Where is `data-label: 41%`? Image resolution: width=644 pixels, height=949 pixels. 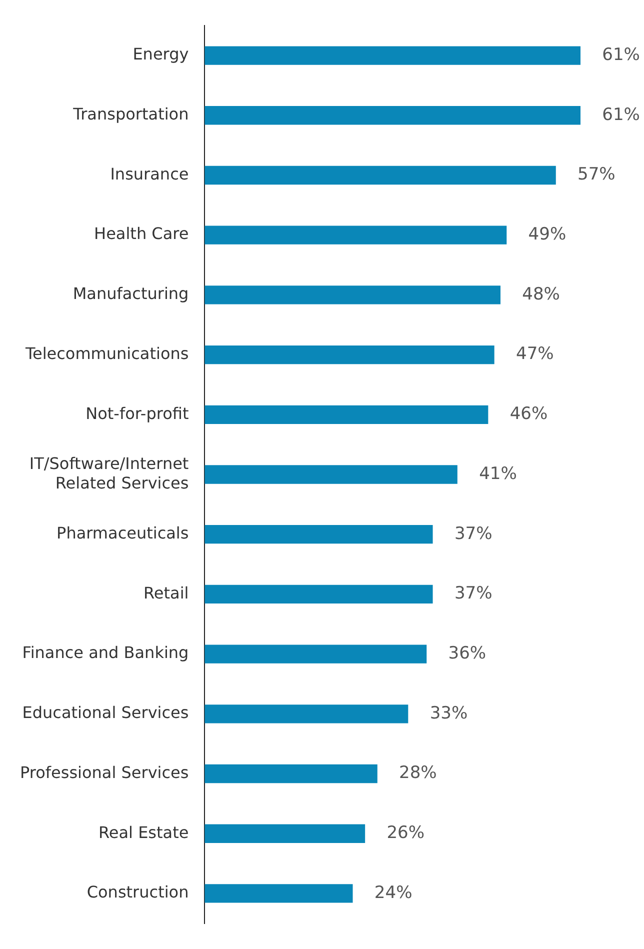 data-label: 41% is located at coordinates (498, 474).